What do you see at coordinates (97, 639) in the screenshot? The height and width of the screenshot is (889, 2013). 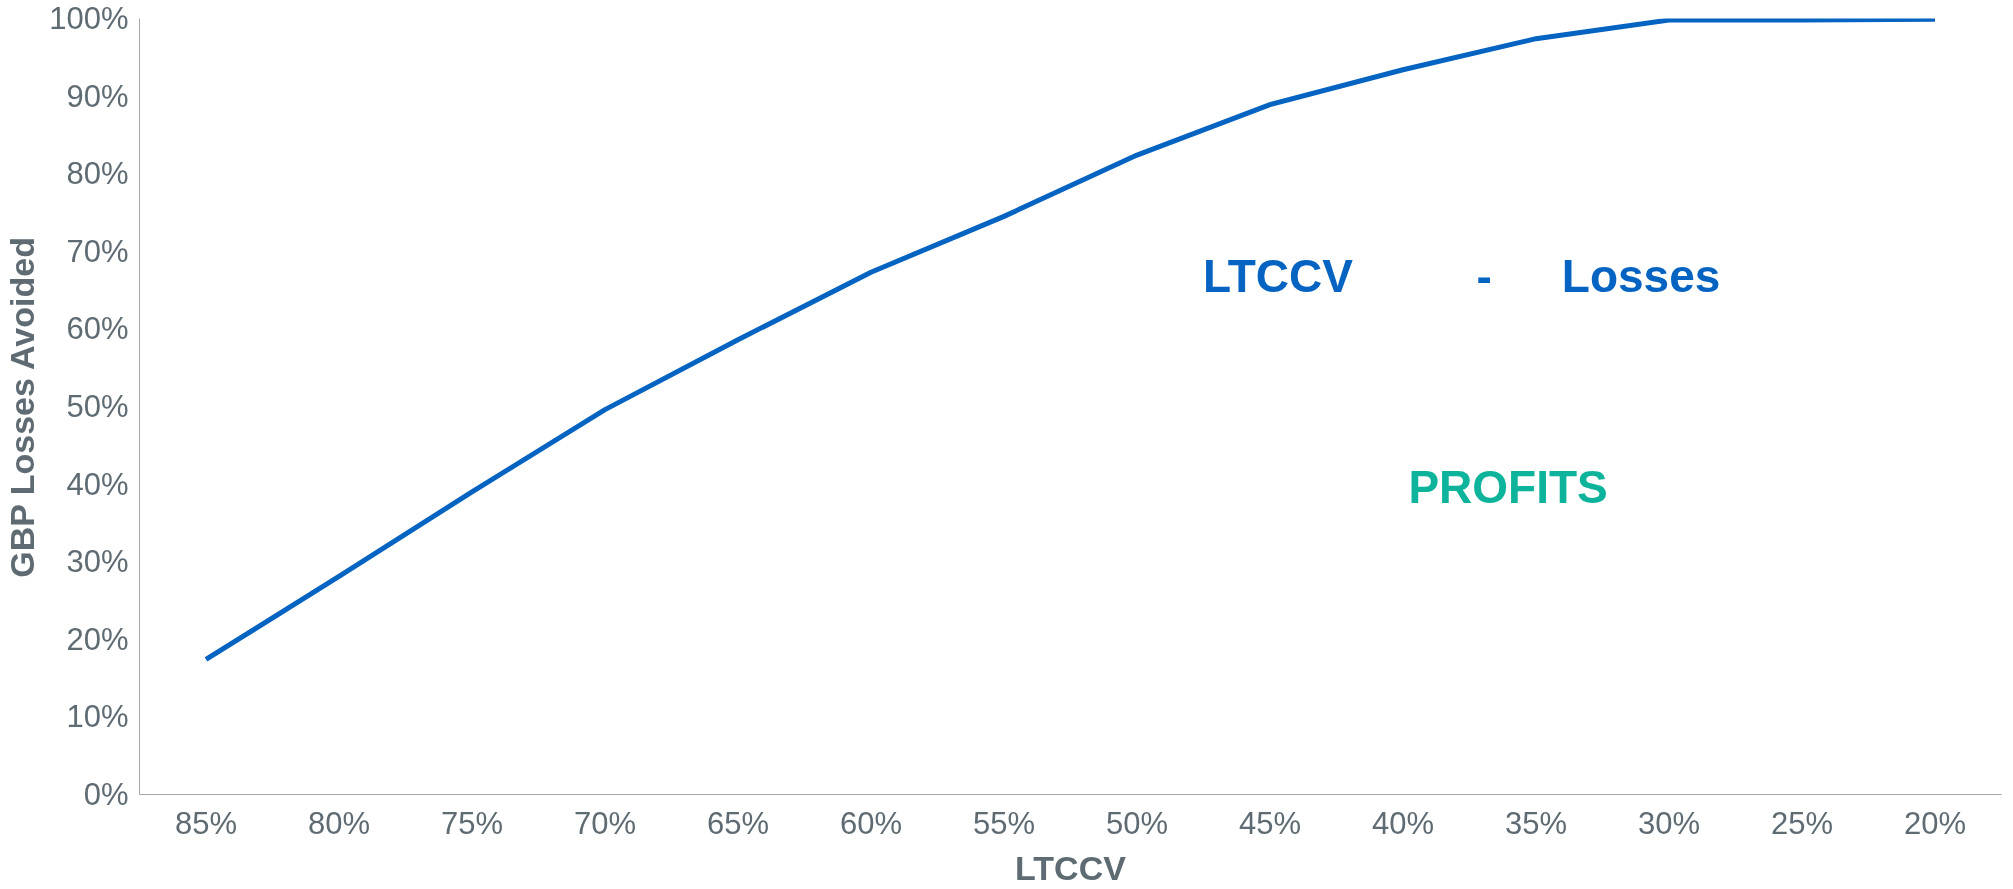 I see `y-tick-label: 20%` at bounding box center [97, 639].